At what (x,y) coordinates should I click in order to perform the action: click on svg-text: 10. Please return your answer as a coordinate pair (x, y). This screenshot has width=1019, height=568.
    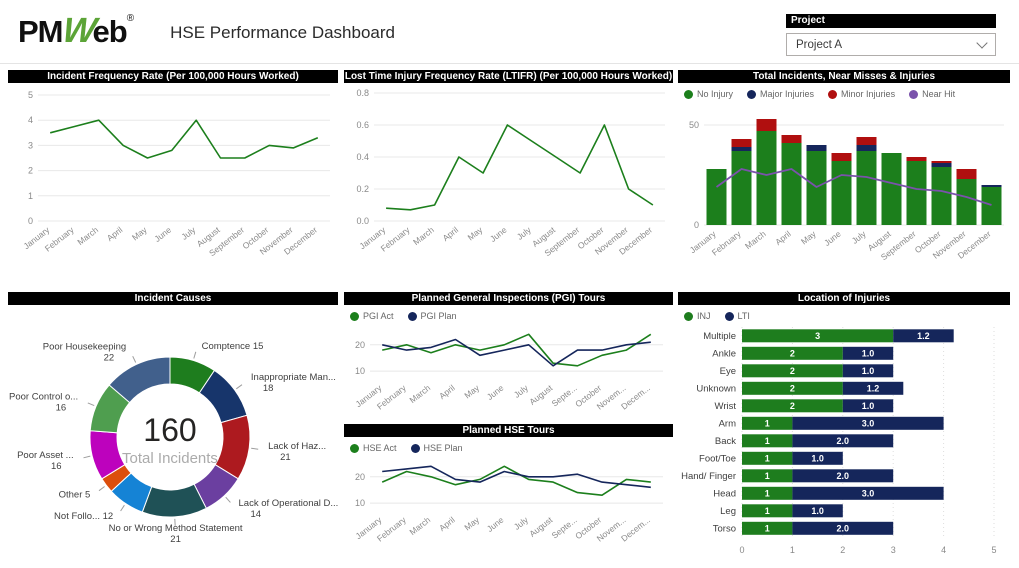
    Looking at the image, I should click on (360, 503).